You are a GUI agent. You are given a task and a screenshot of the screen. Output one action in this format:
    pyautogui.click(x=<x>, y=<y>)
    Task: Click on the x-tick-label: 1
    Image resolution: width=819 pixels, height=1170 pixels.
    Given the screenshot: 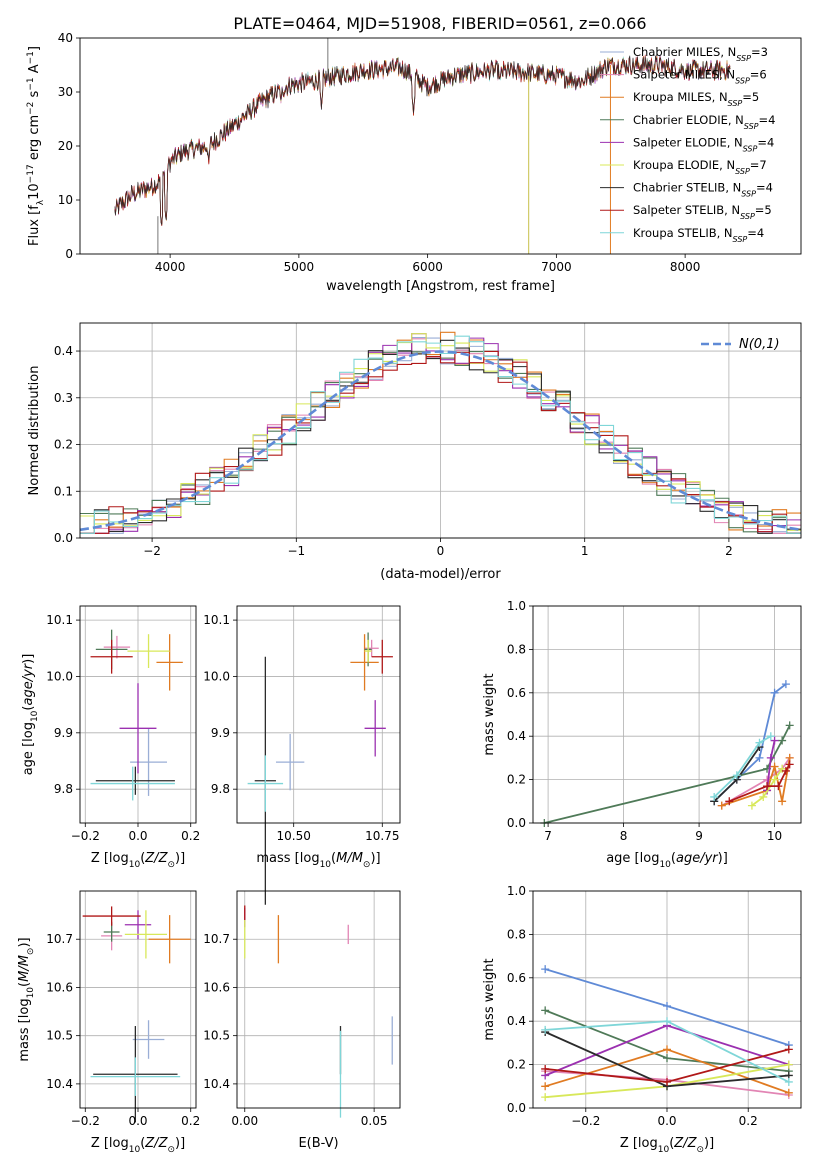 What is the action you would take?
    pyautogui.click(x=585, y=551)
    